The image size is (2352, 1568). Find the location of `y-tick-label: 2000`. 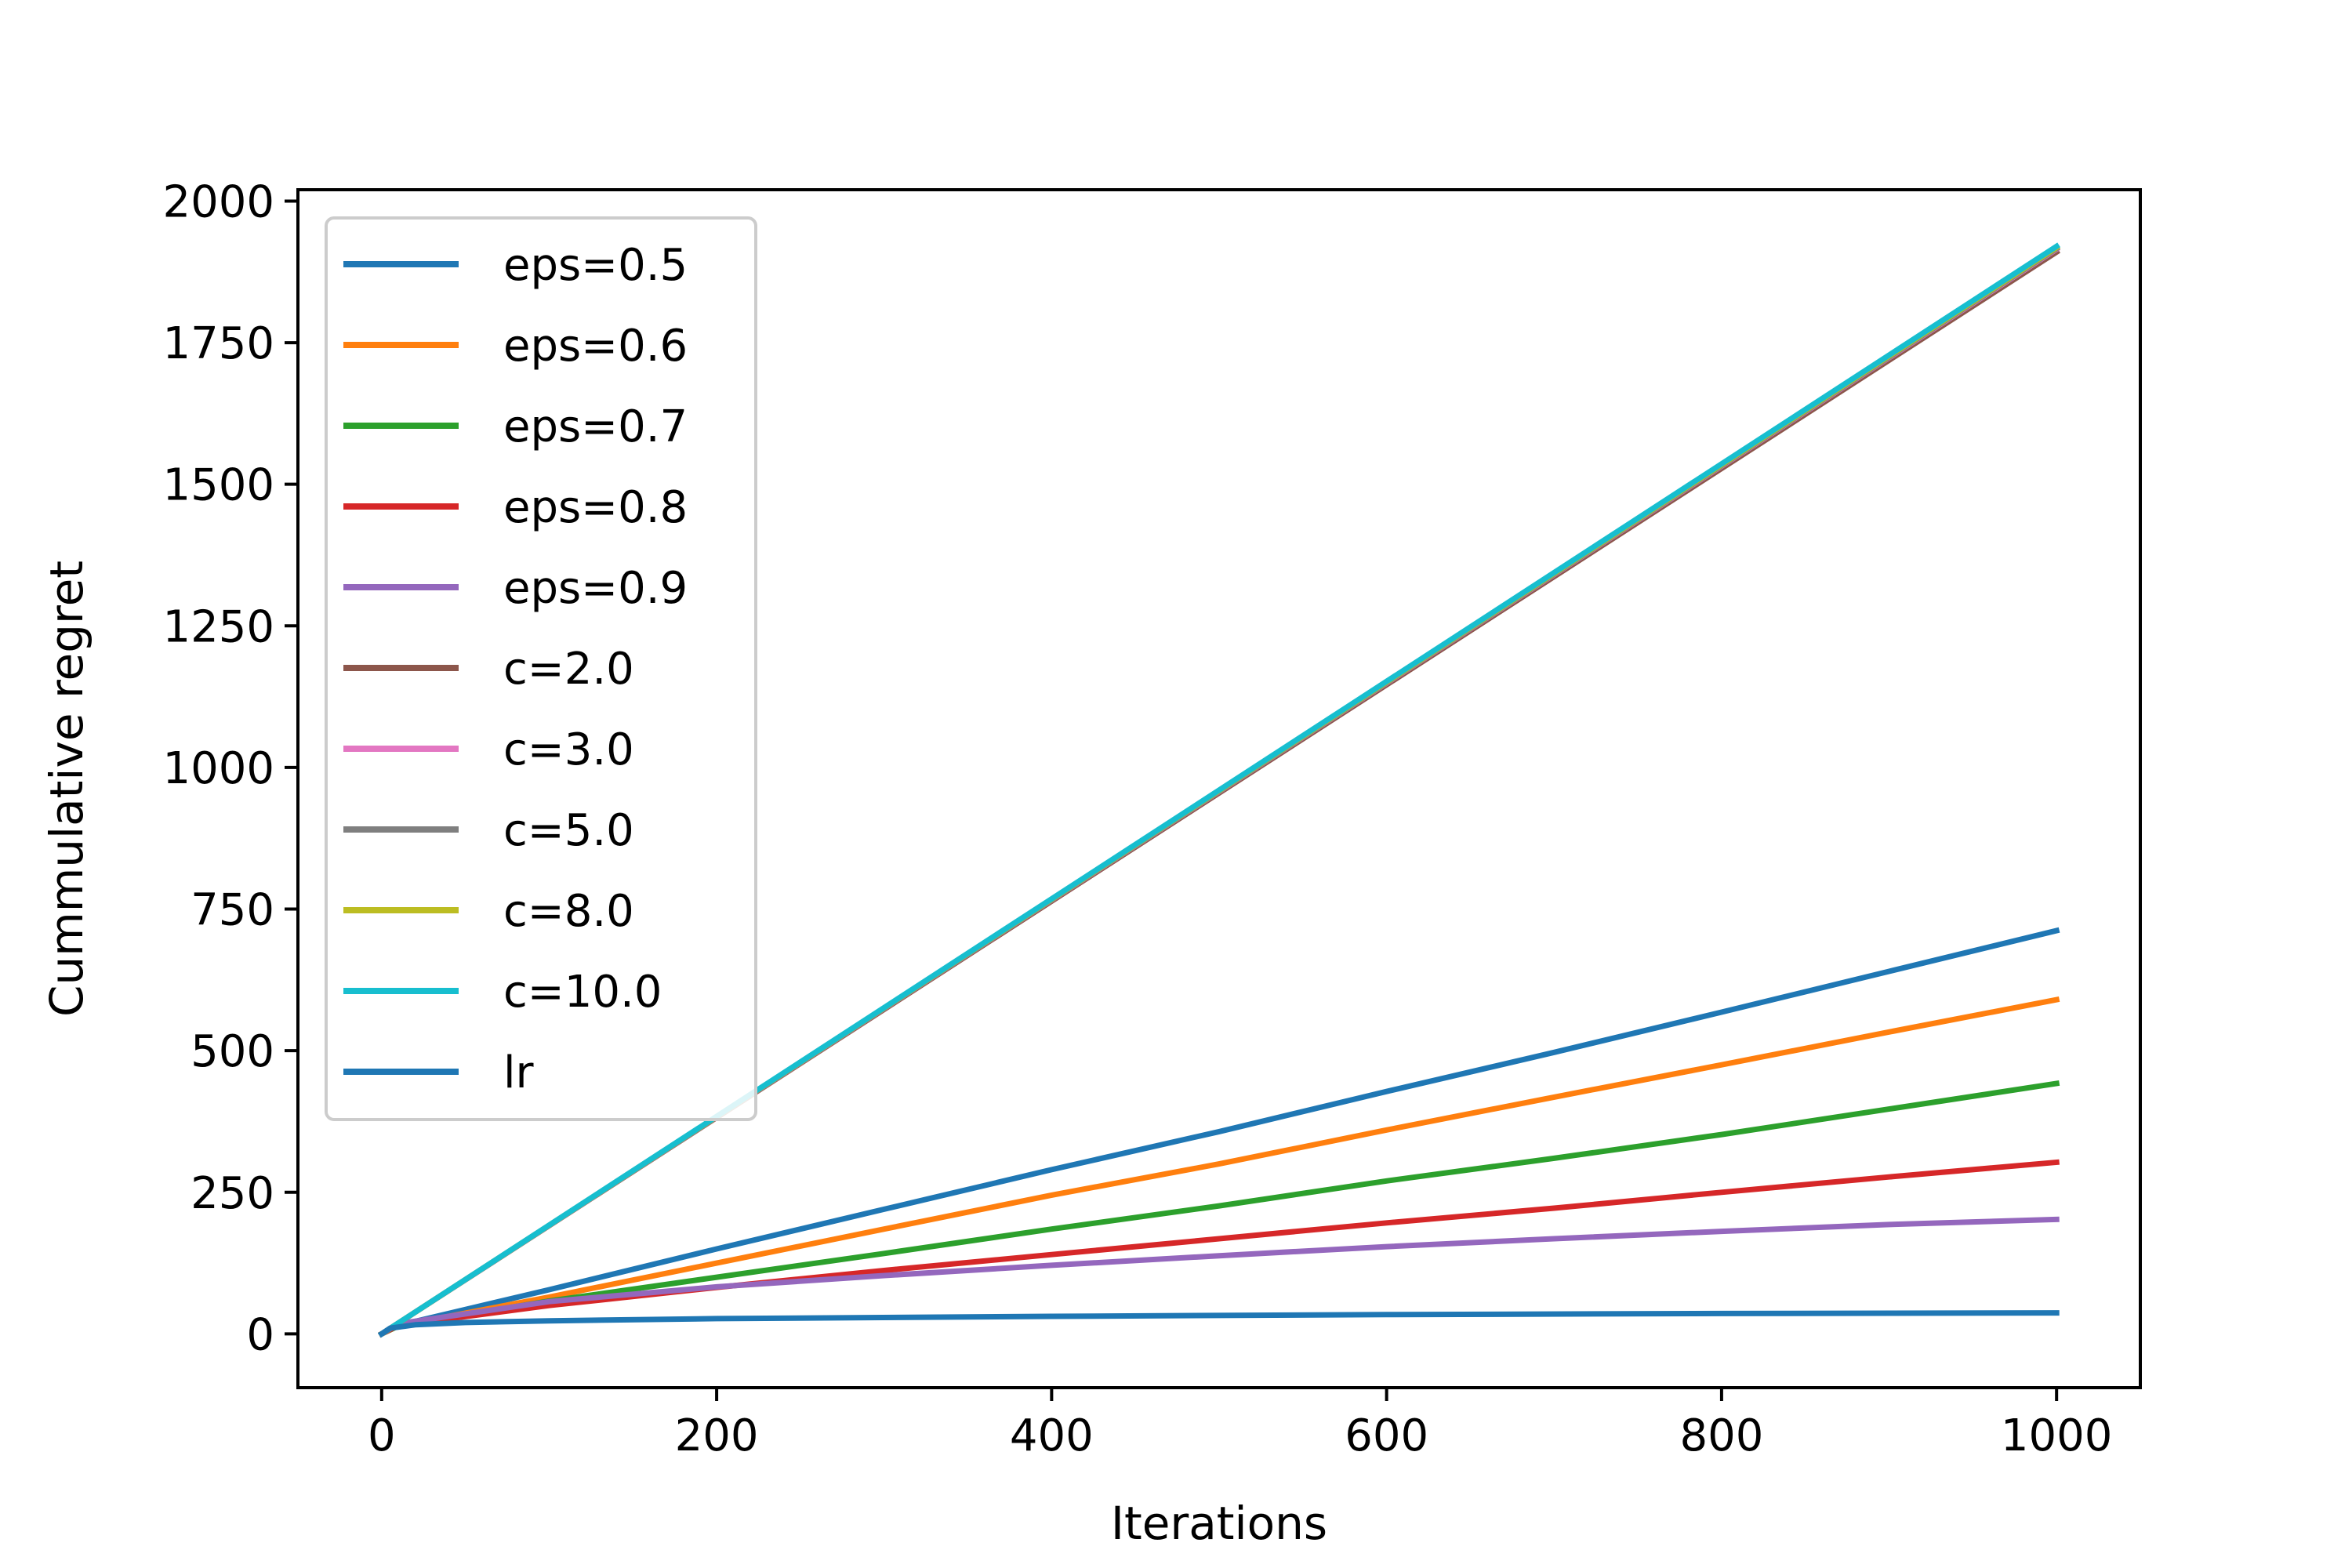

y-tick-label: 2000 is located at coordinates (218, 201).